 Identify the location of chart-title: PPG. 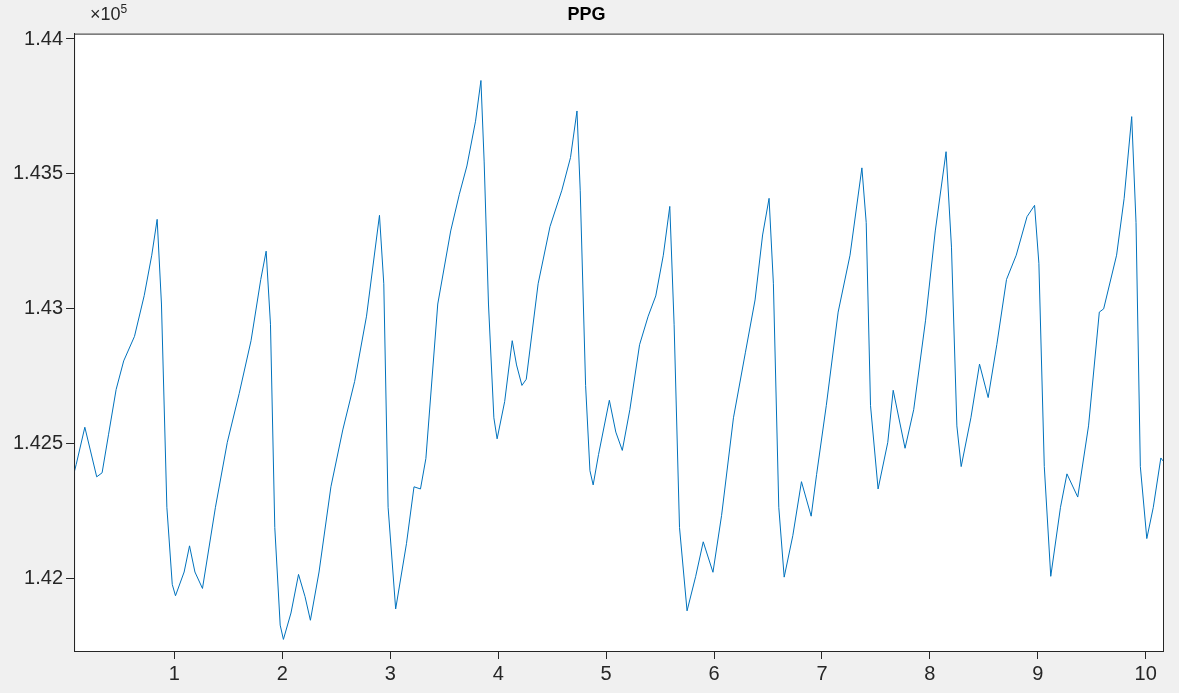
(586, 13).